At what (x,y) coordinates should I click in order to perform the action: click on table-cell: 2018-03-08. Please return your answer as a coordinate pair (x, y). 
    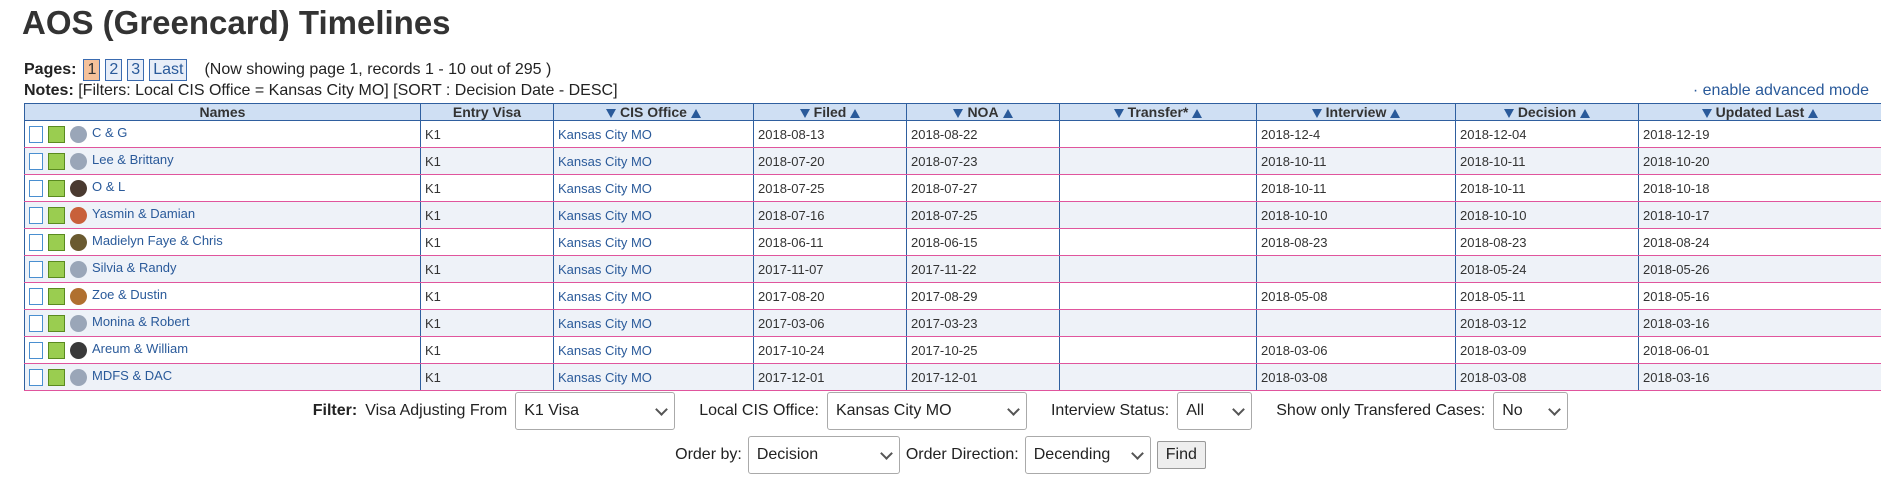
    Looking at the image, I should click on (1547, 377).